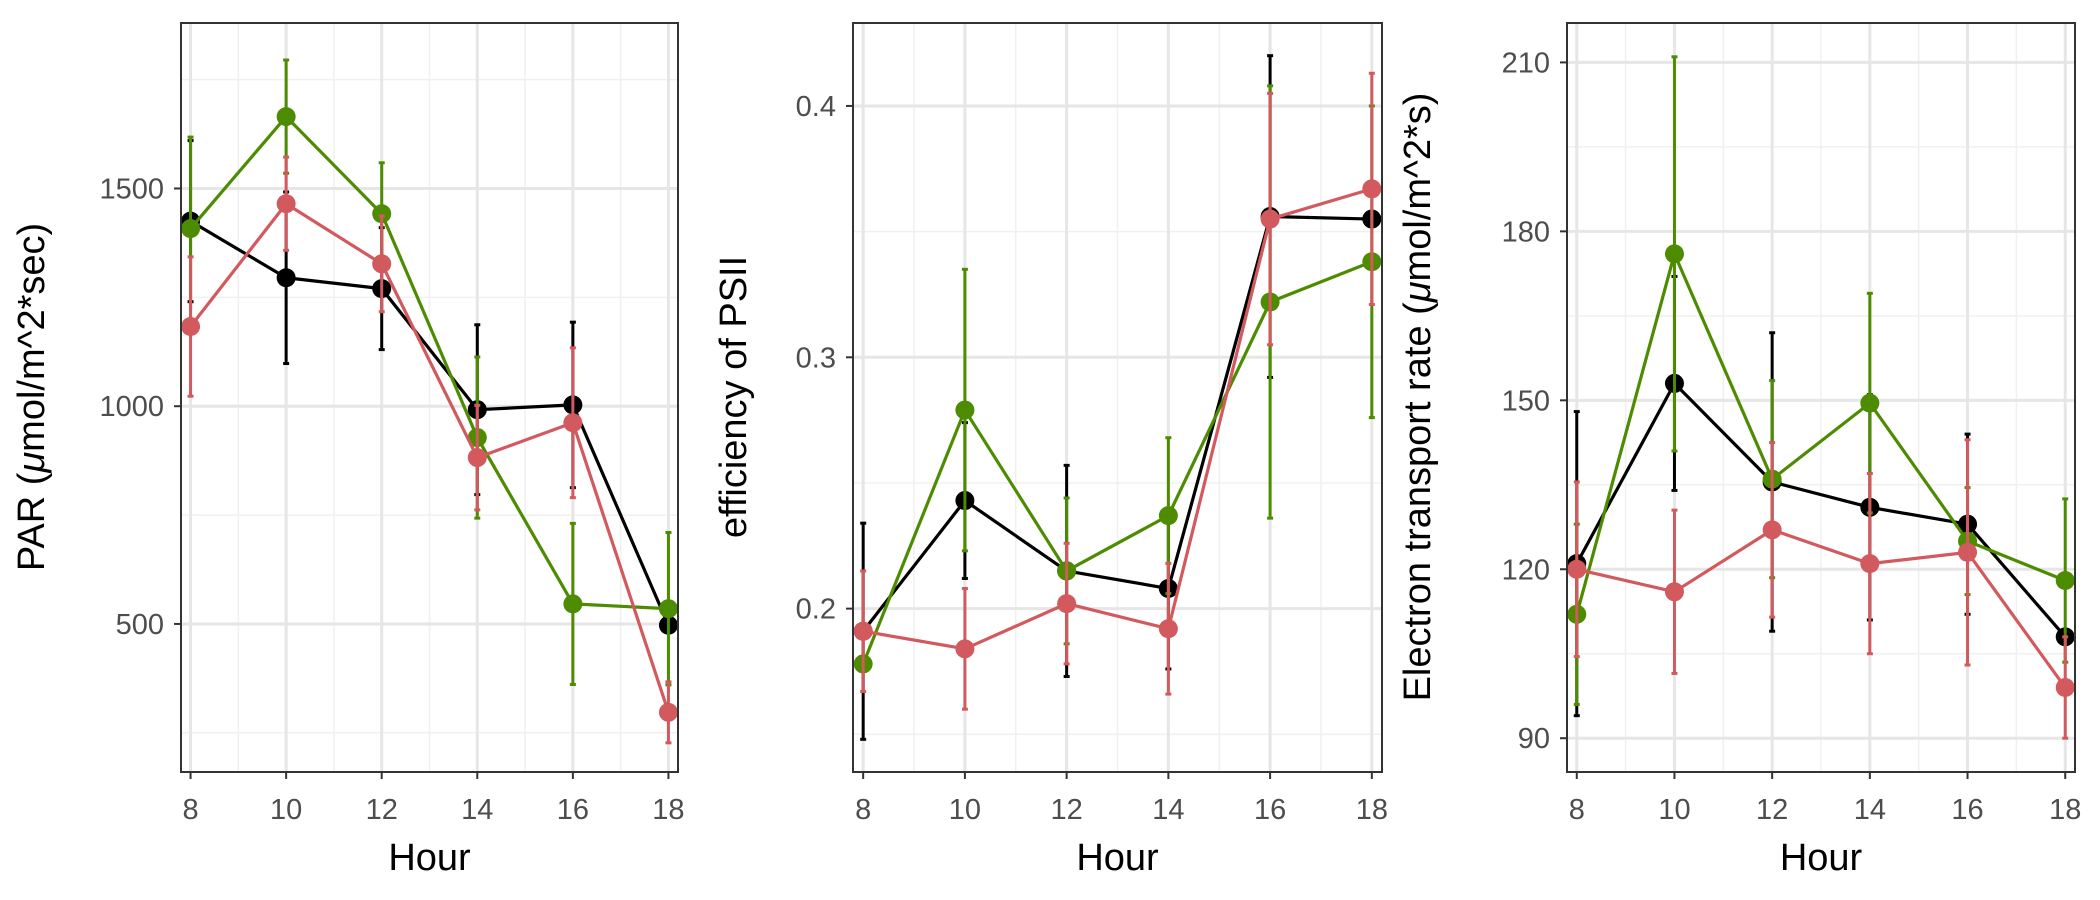  What do you see at coordinates (32, 337) in the screenshot?
I see `y-axis-title-suffix: mol/m^2*sec)` at bounding box center [32, 337].